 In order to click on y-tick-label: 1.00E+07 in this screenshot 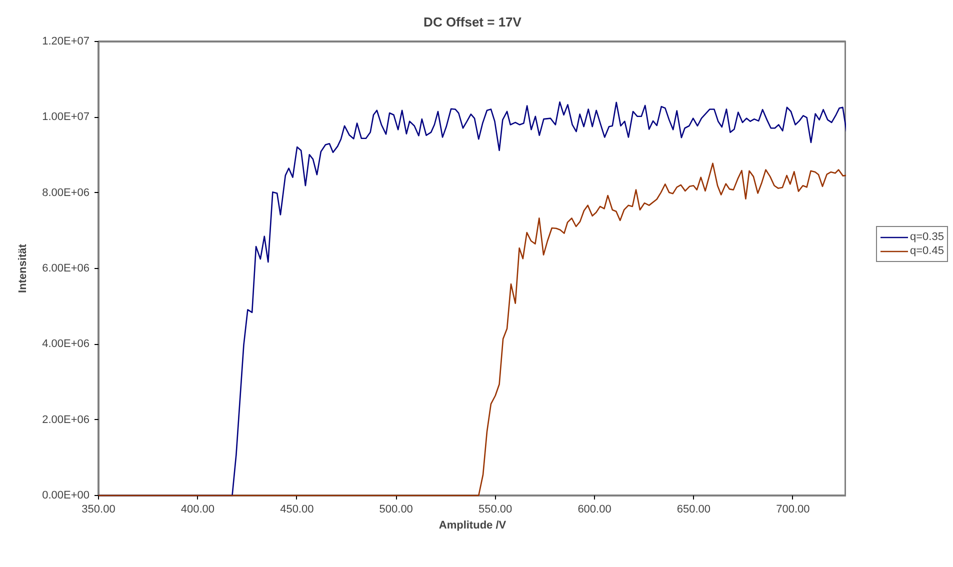, I will do `click(66, 117)`.